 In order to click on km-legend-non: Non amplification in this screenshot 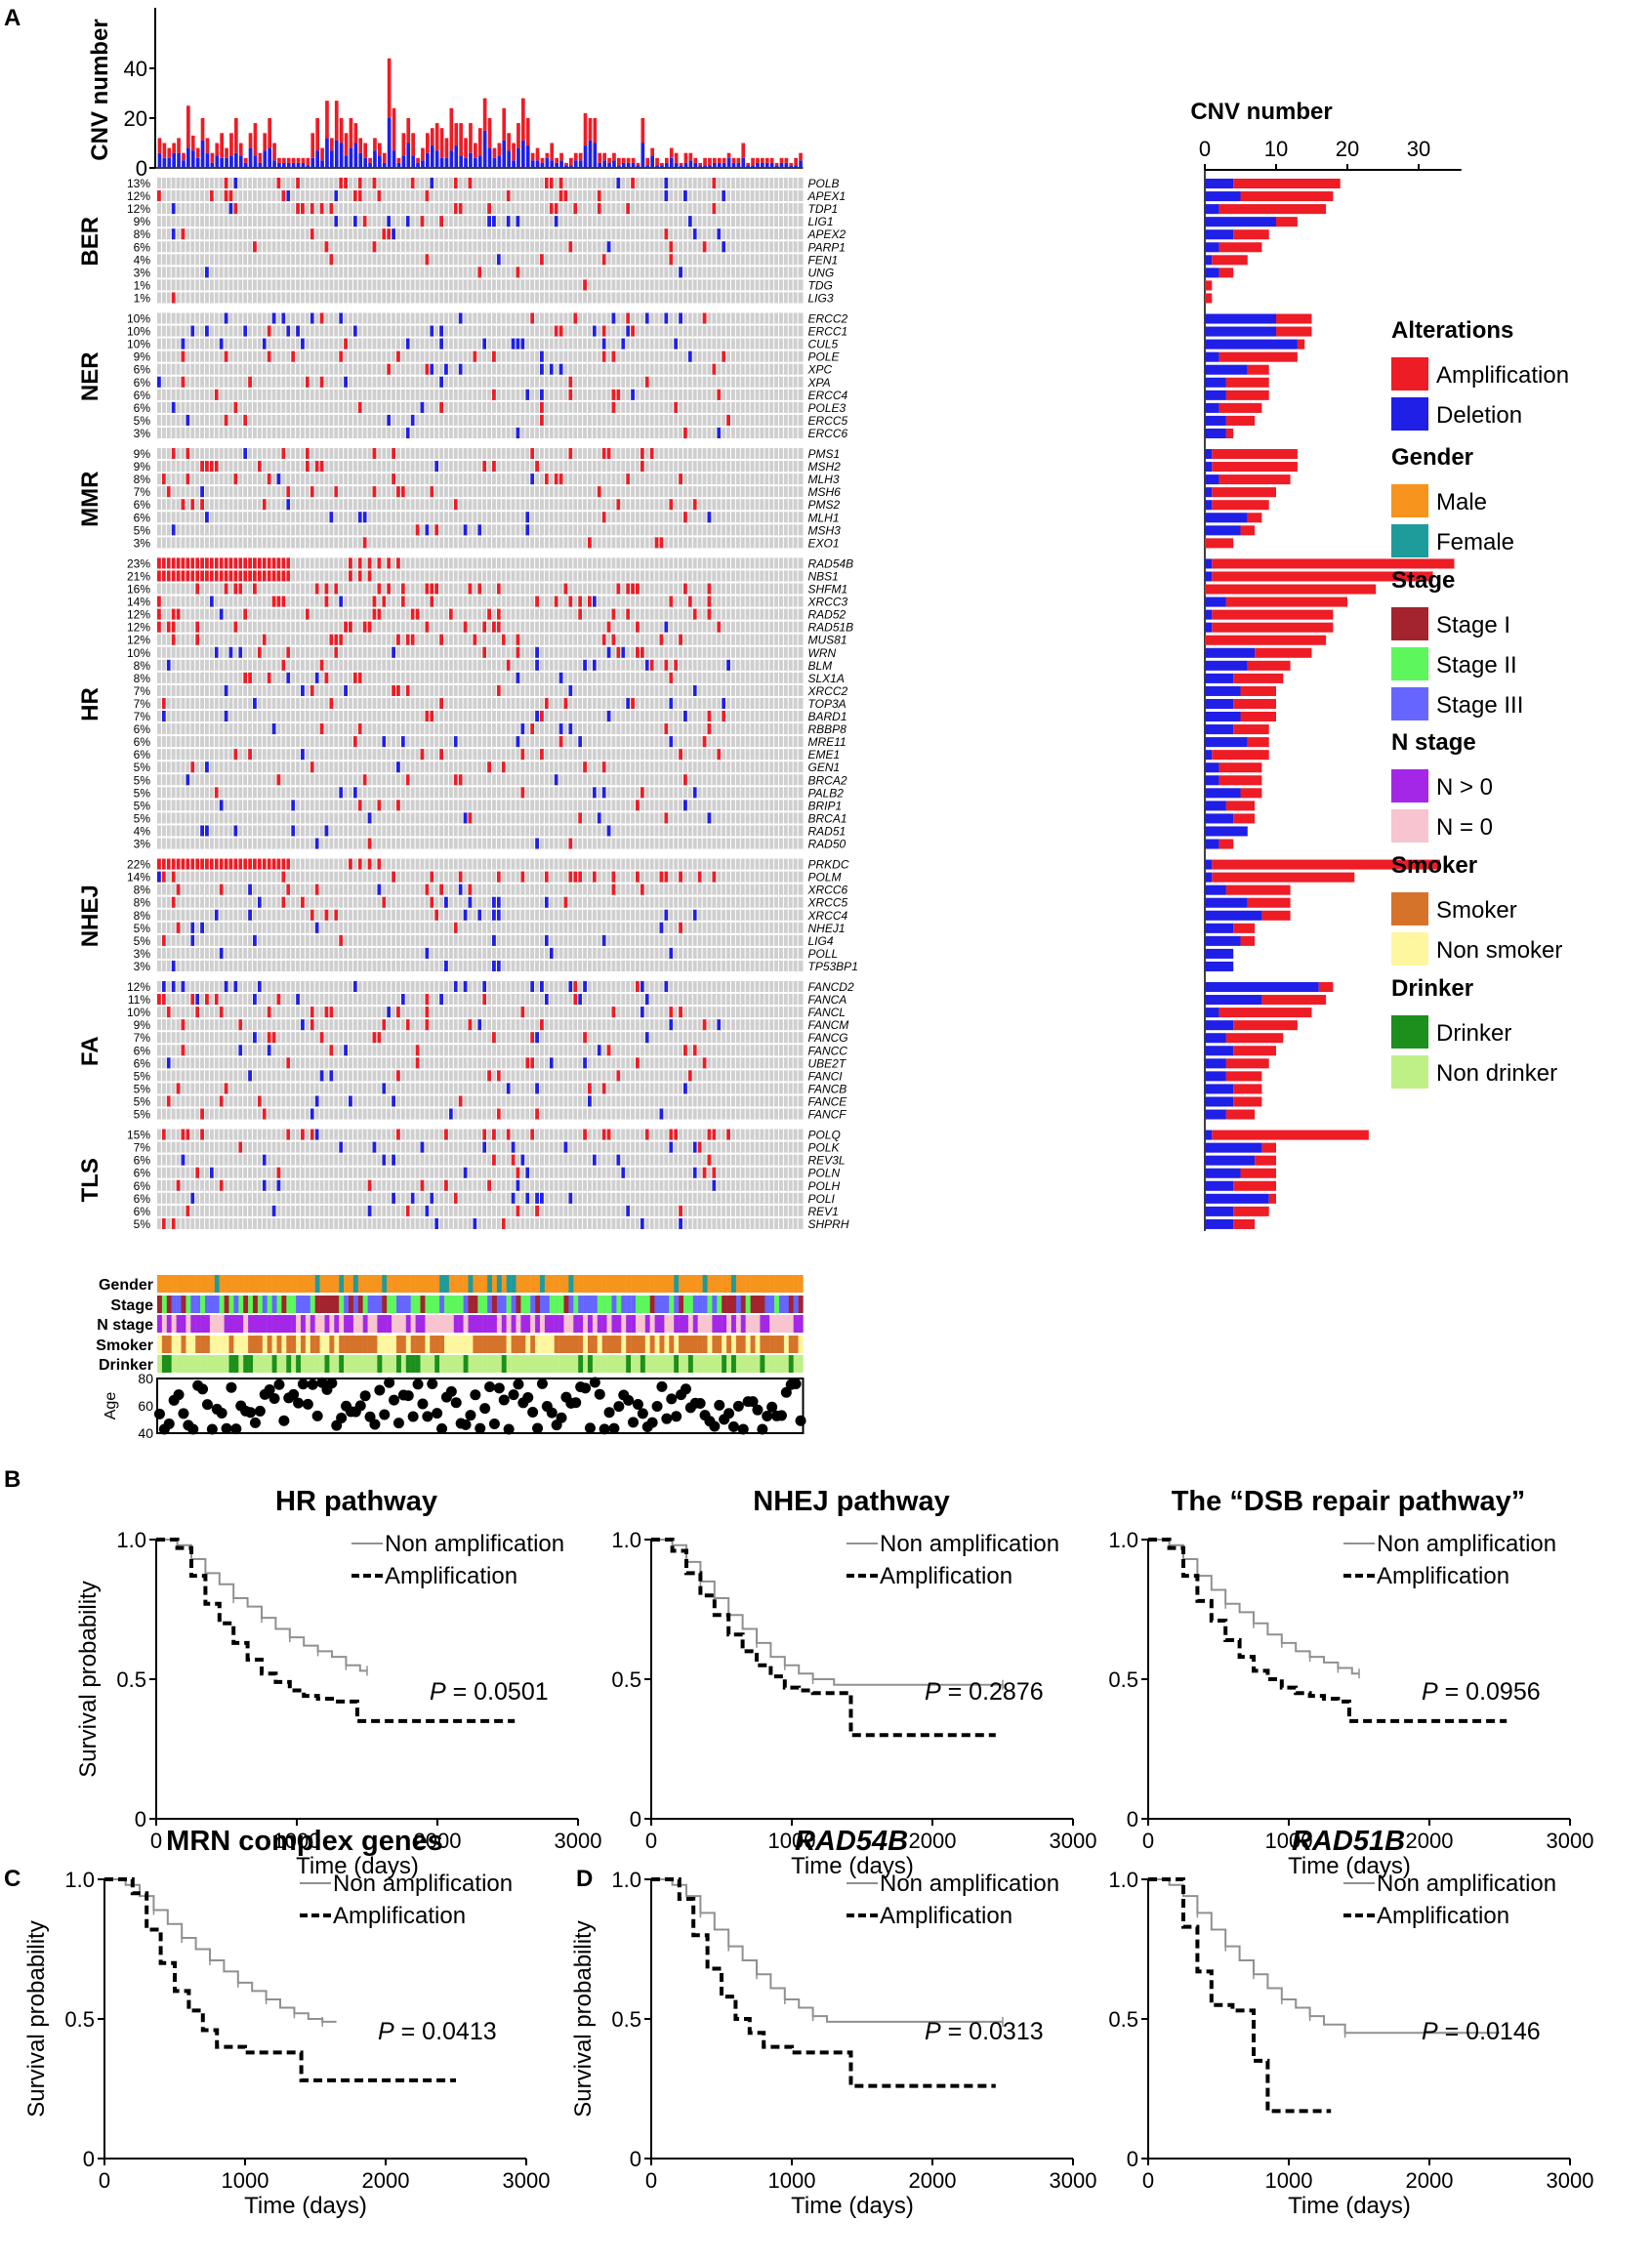, I will do `click(423, 1884)`.